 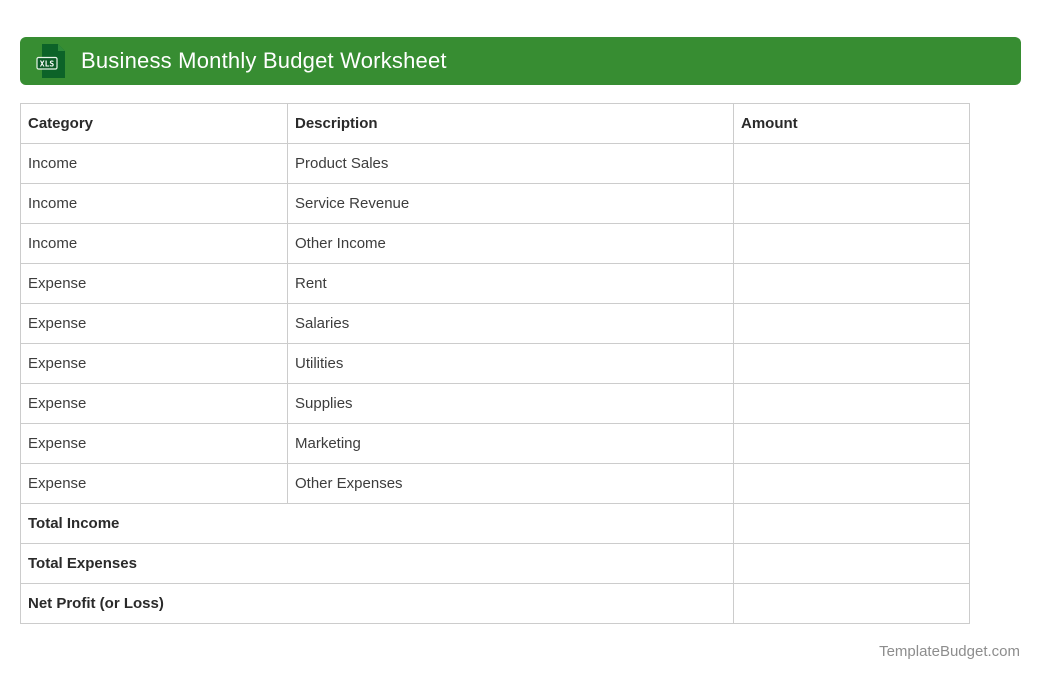 I want to click on summary-row-total-expenses: Total Expenses, so click(x=495, y=563).